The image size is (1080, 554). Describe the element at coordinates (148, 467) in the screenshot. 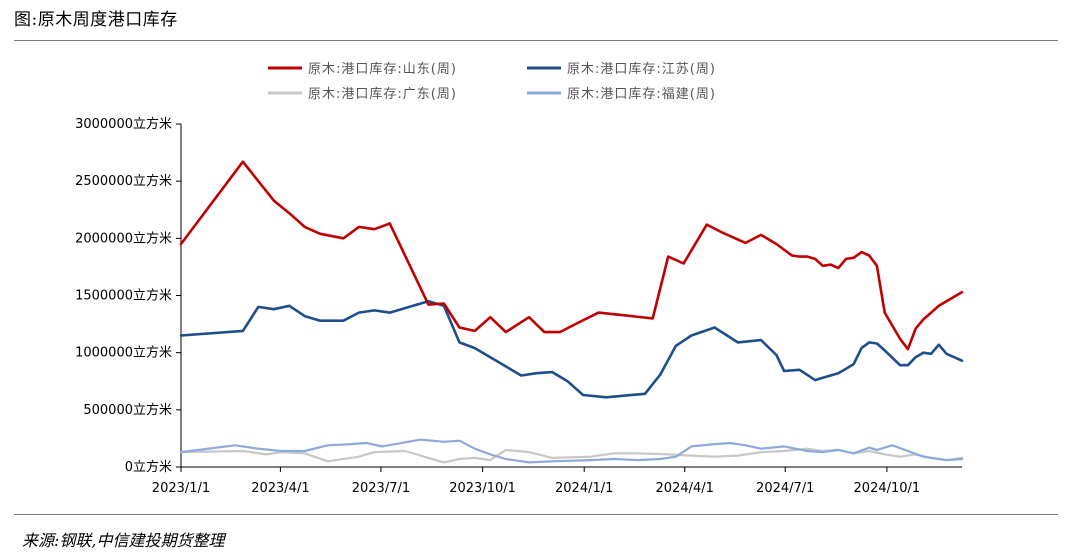

I see `y-tick-label: 0立方米` at that location.